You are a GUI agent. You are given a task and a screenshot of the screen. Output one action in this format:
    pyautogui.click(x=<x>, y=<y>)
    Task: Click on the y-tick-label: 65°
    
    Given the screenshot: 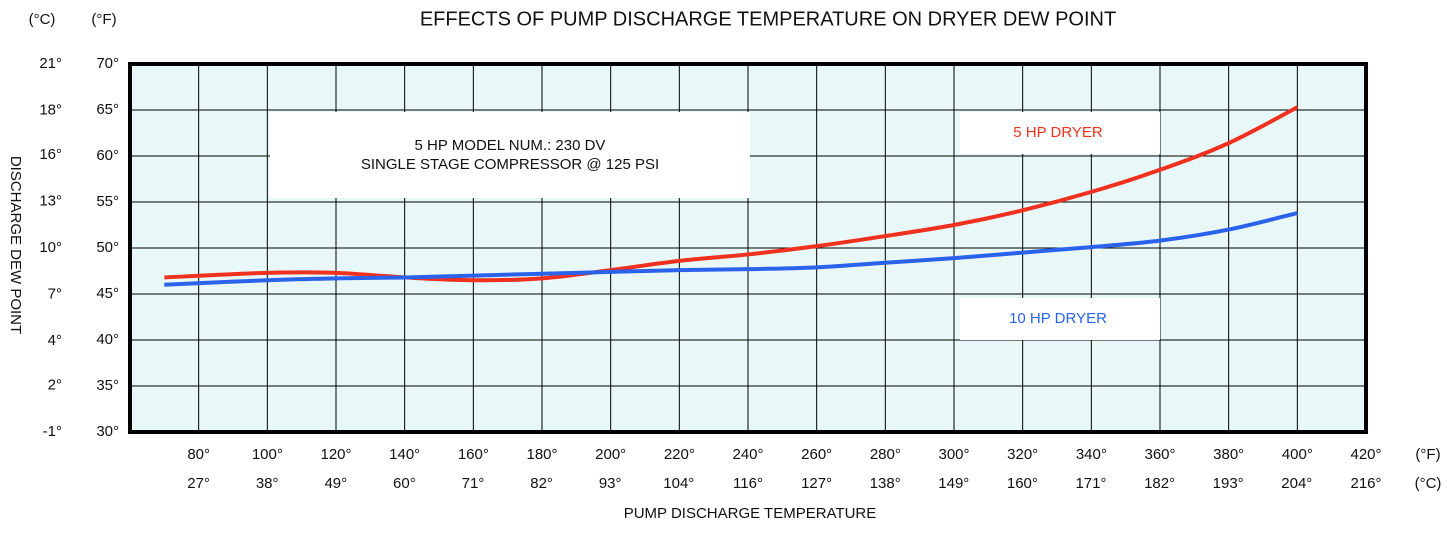 What is the action you would take?
    pyautogui.click(x=107, y=109)
    